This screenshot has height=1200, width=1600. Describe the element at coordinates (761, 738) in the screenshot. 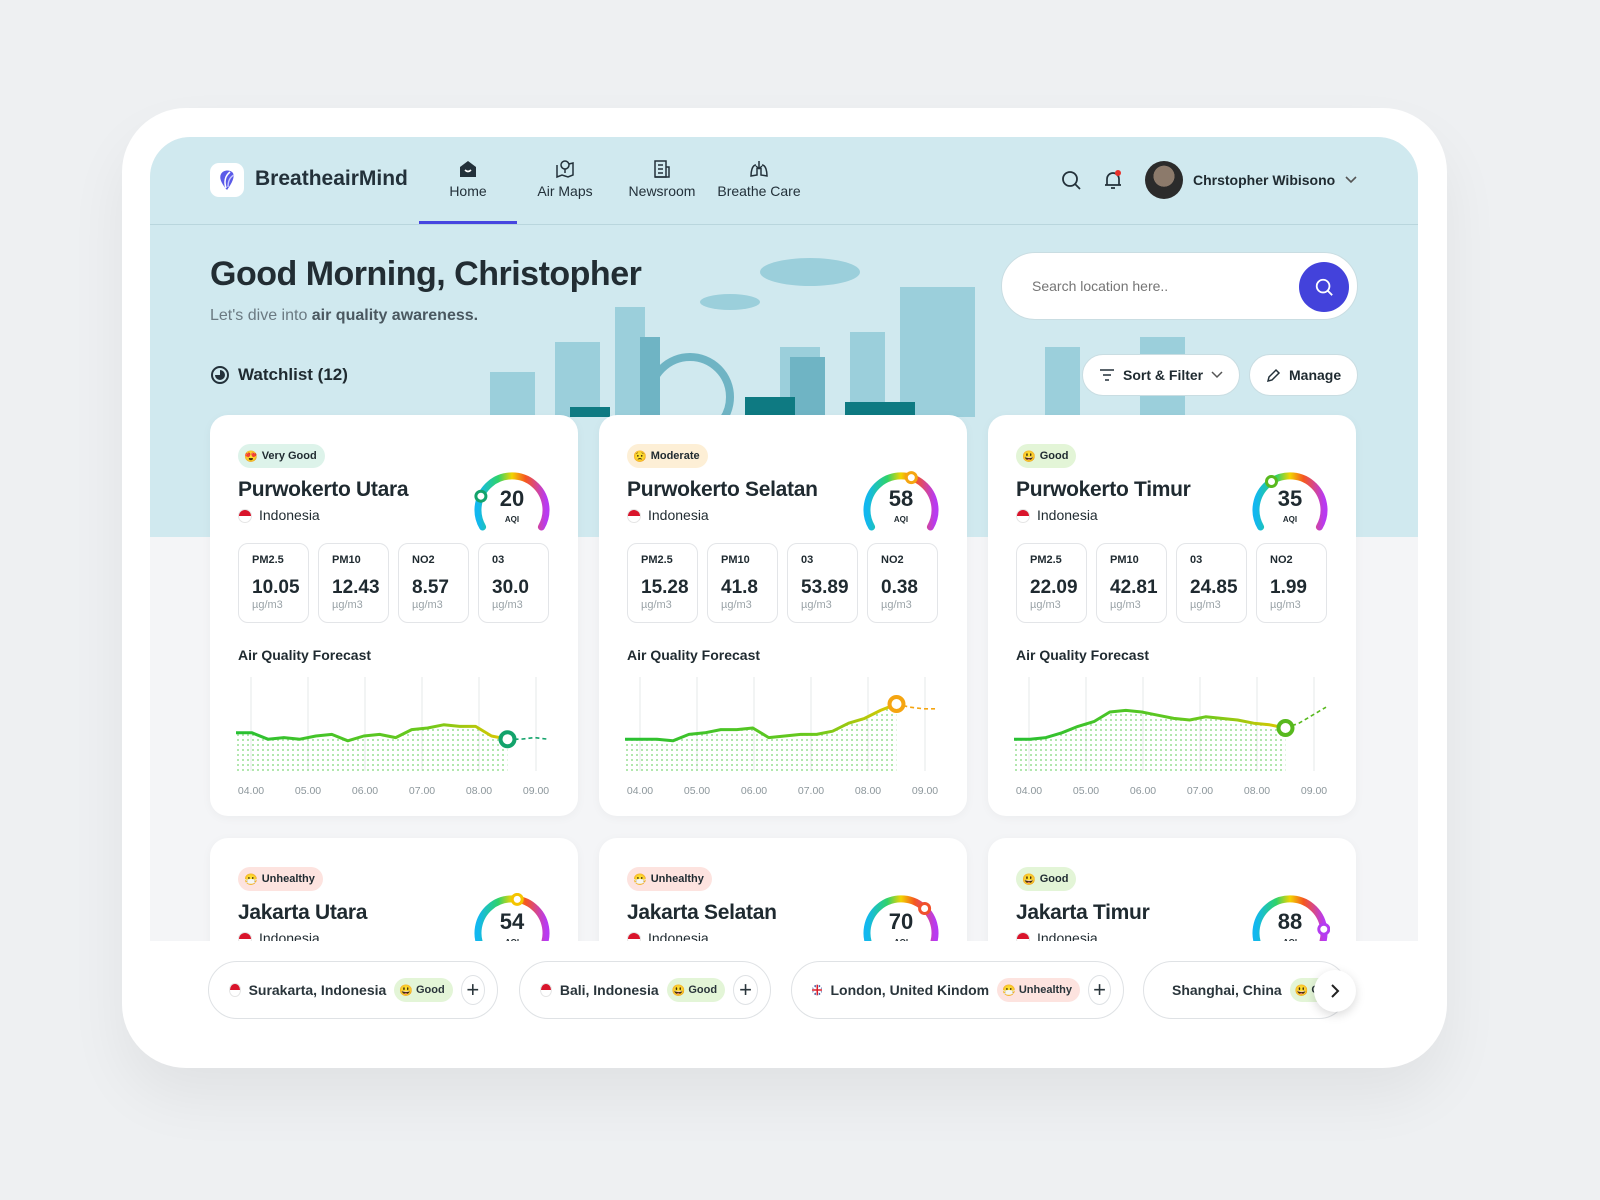

I see `forecast-area` at that location.